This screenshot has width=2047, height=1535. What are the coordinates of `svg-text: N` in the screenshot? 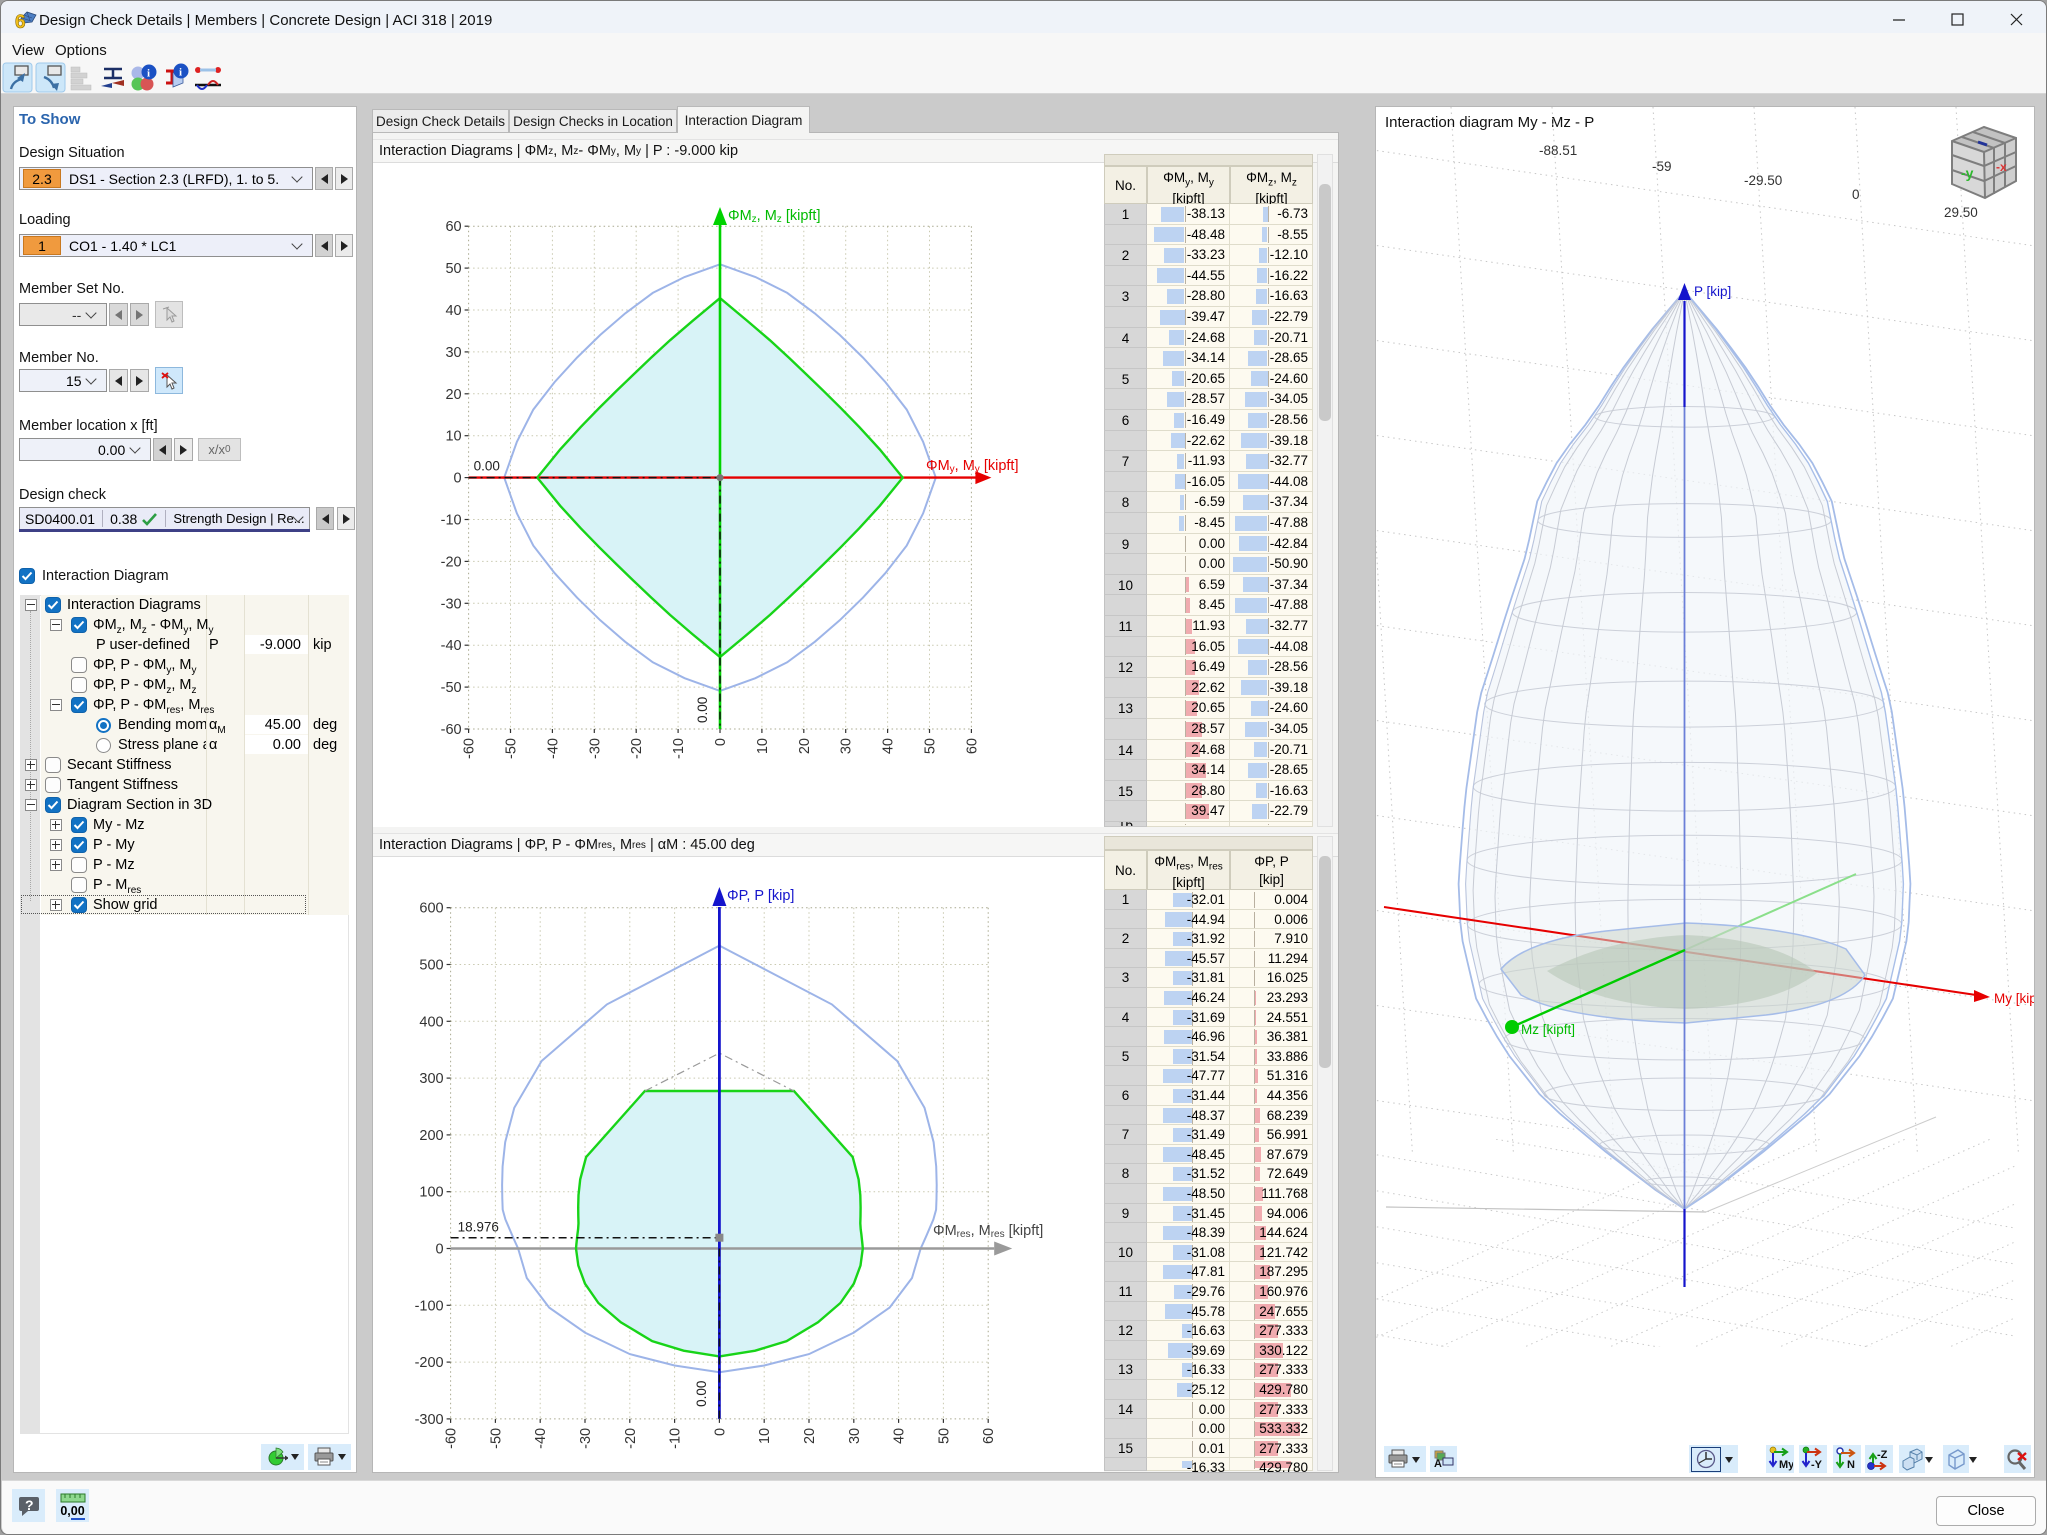 It's located at (1851, 1465).